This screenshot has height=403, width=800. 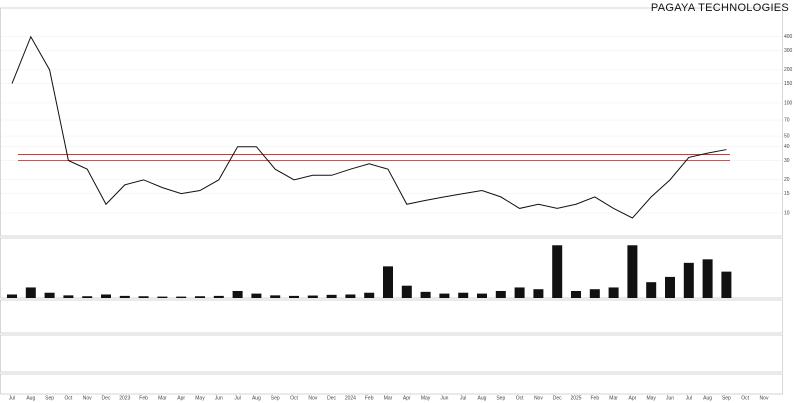 What do you see at coordinates (787, 161) in the screenshot?
I see `y-tick-label: 30` at bounding box center [787, 161].